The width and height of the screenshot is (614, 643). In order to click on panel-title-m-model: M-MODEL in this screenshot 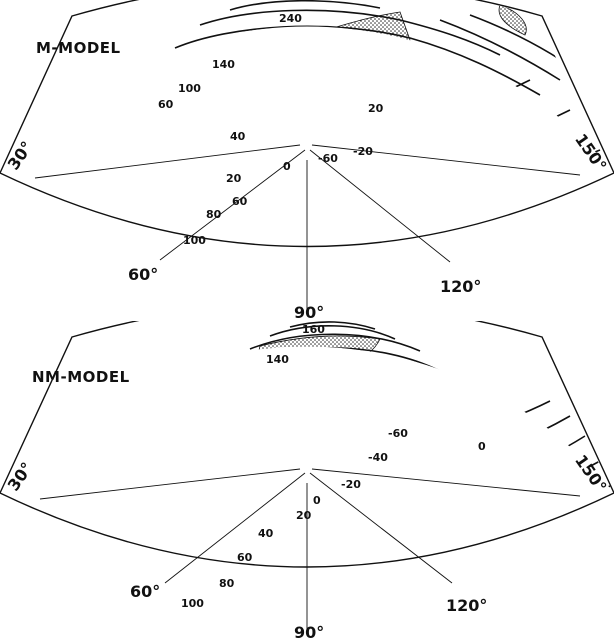, I will do `click(78, 48)`.